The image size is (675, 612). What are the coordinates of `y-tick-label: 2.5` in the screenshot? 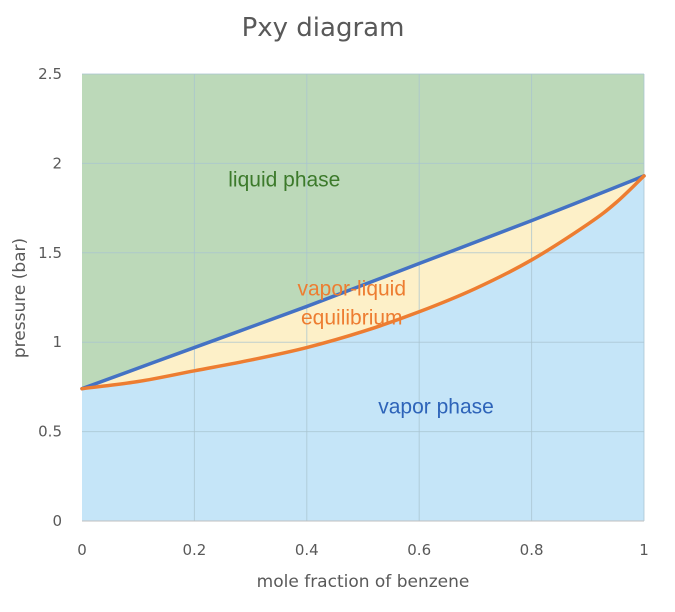 It's located at (50, 74).